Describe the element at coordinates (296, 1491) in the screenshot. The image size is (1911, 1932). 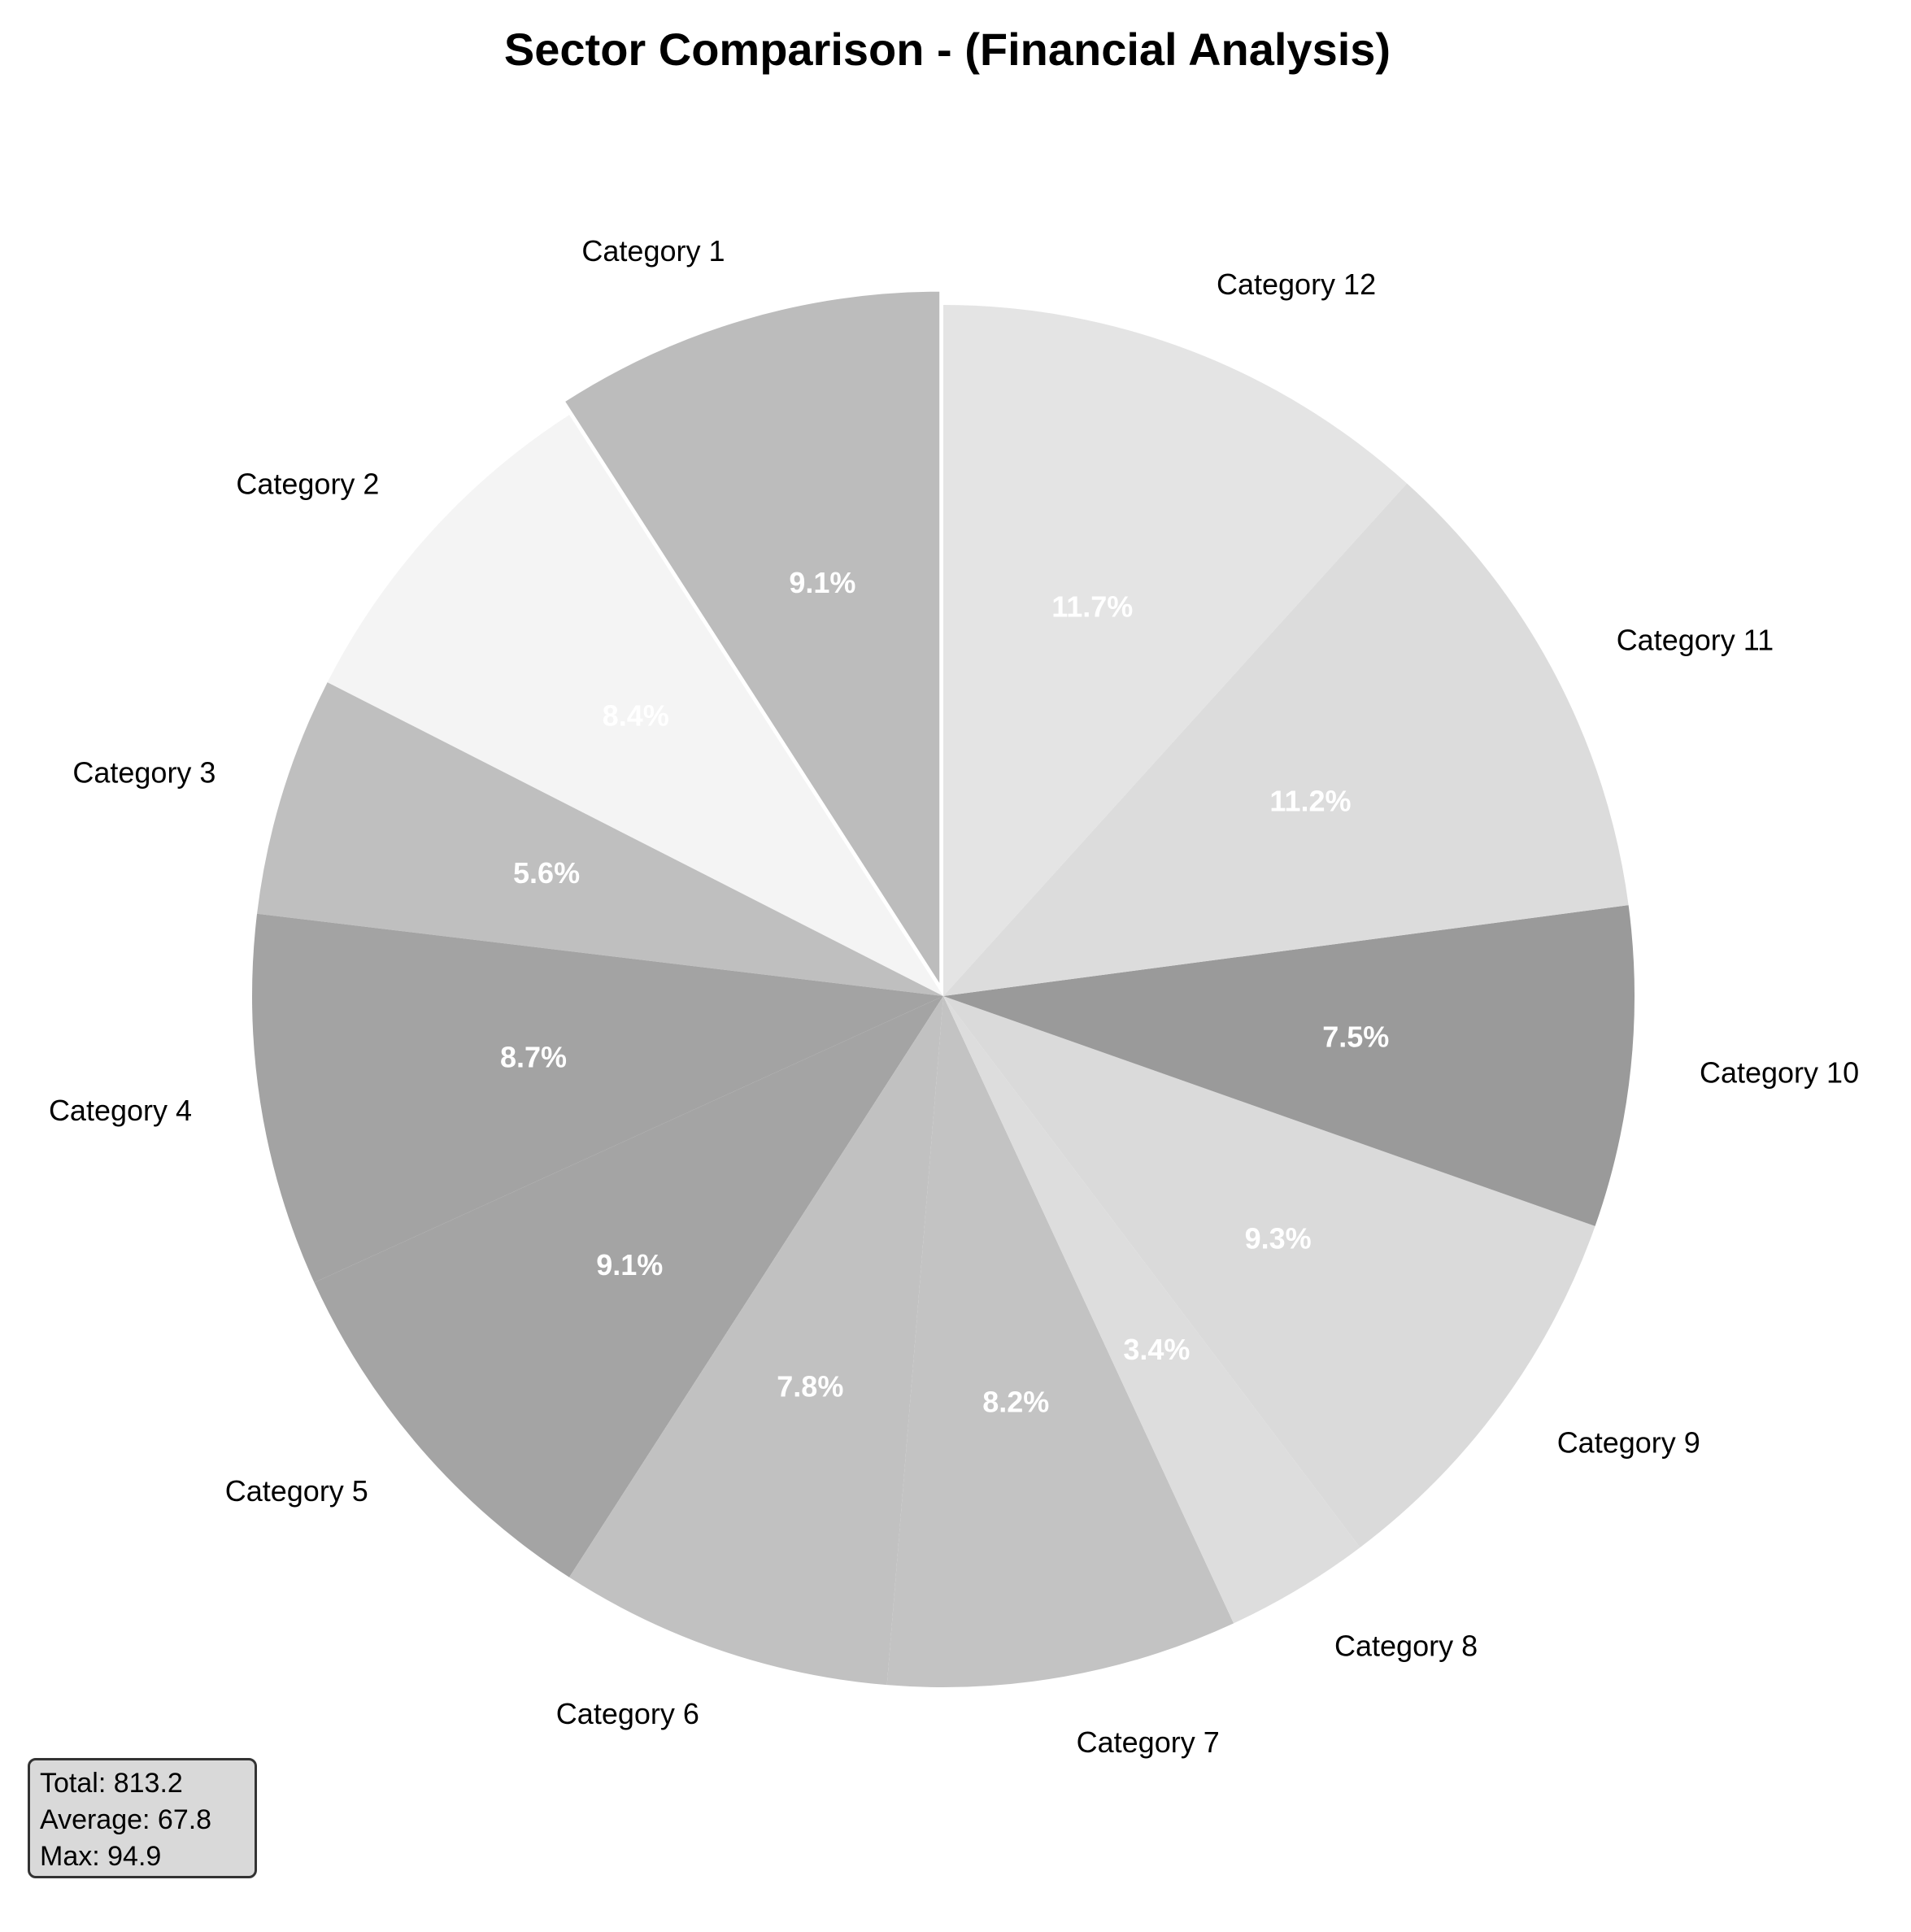
I see `category-label-5: Category 5` at that location.